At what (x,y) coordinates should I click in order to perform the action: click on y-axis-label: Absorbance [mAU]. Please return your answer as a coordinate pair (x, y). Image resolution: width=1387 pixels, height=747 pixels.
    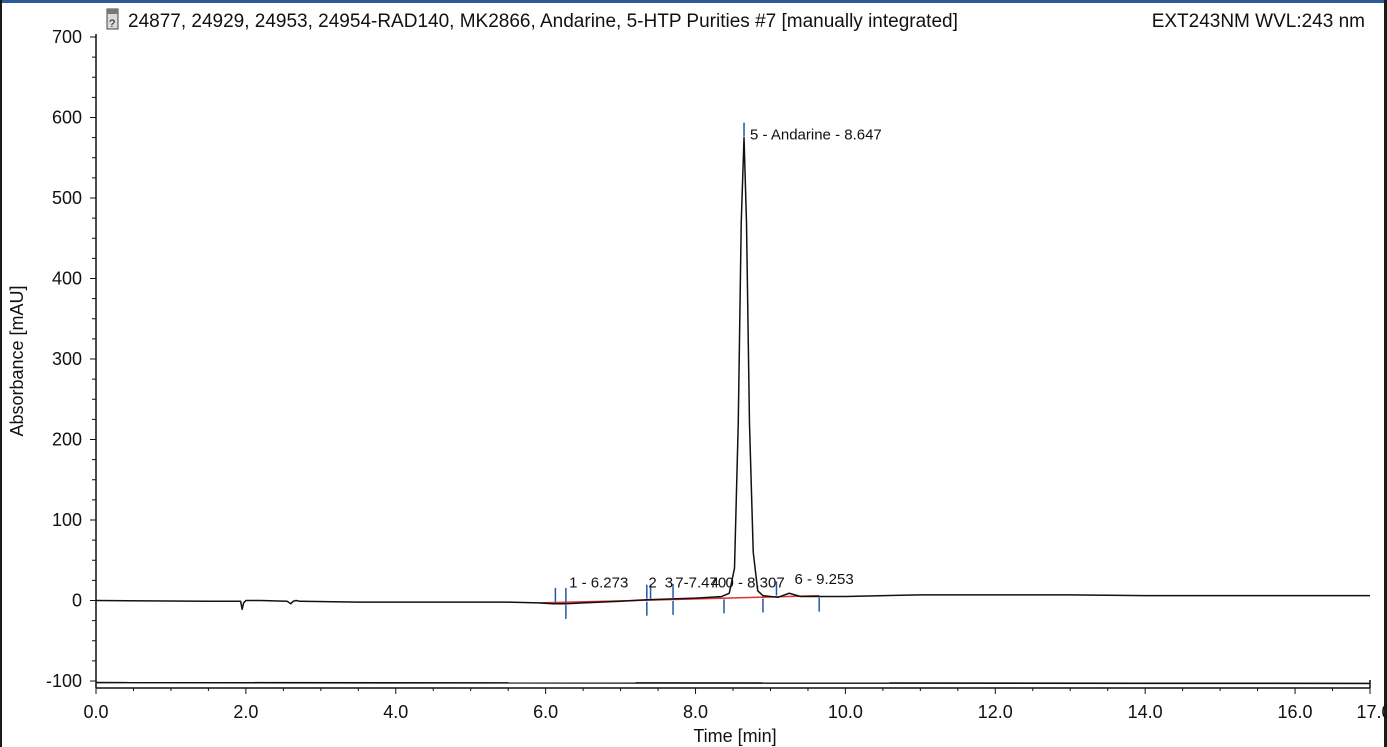
    Looking at the image, I should click on (17, 360).